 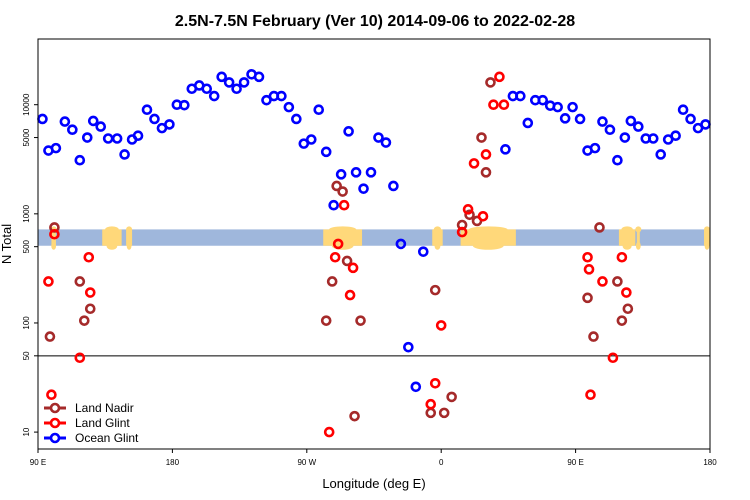 I want to click on map-strip, so click(x=374, y=238).